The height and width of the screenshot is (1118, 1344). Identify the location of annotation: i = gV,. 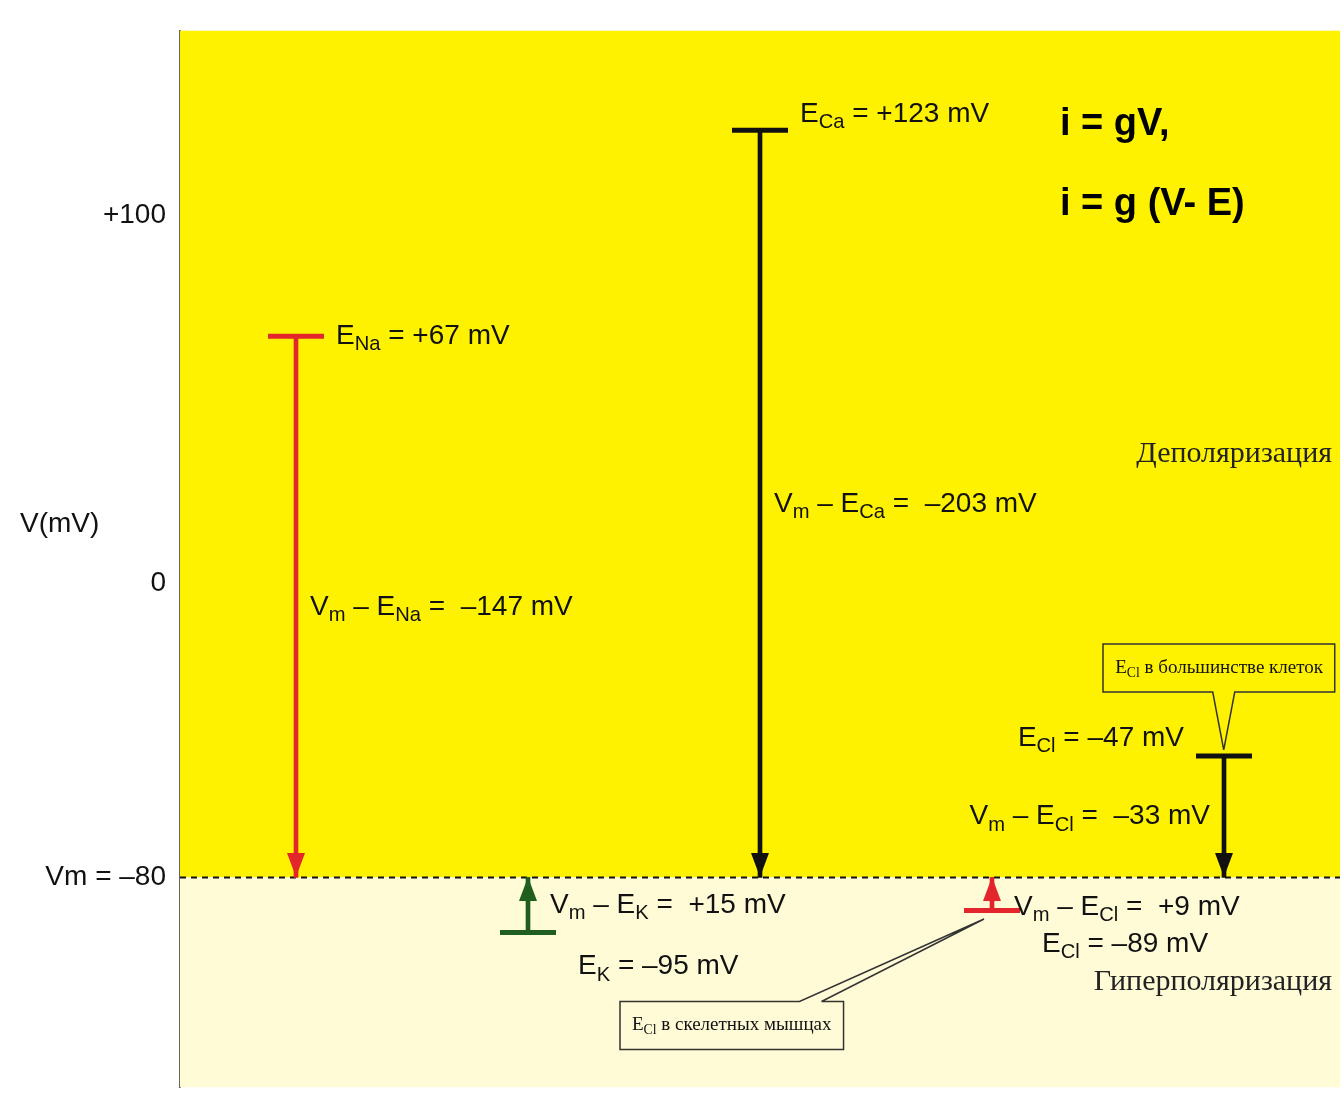
(1115, 122).